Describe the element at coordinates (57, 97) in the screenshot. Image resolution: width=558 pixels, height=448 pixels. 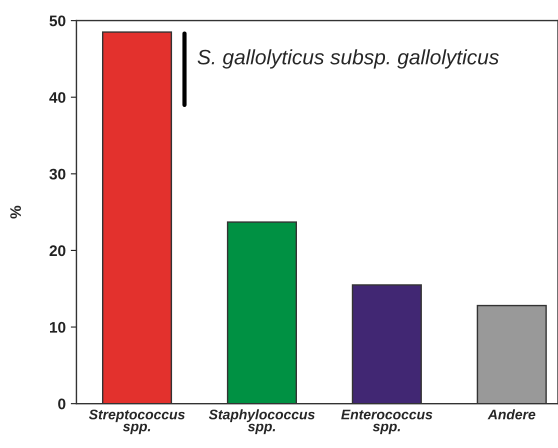
I see `y-tick-label: 40` at that location.